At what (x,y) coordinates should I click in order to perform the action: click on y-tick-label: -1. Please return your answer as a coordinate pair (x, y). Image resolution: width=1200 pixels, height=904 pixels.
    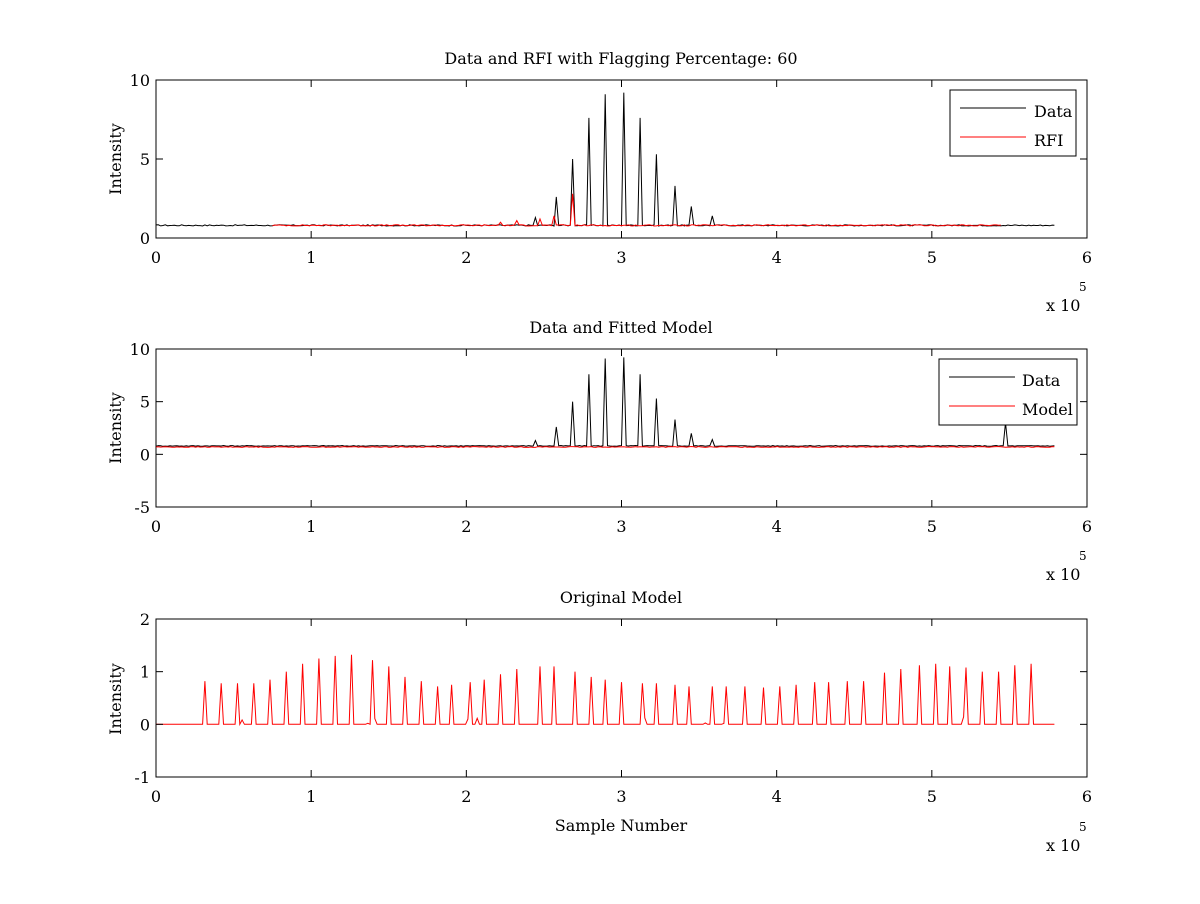
    Looking at the image, I should click on (142, 777).